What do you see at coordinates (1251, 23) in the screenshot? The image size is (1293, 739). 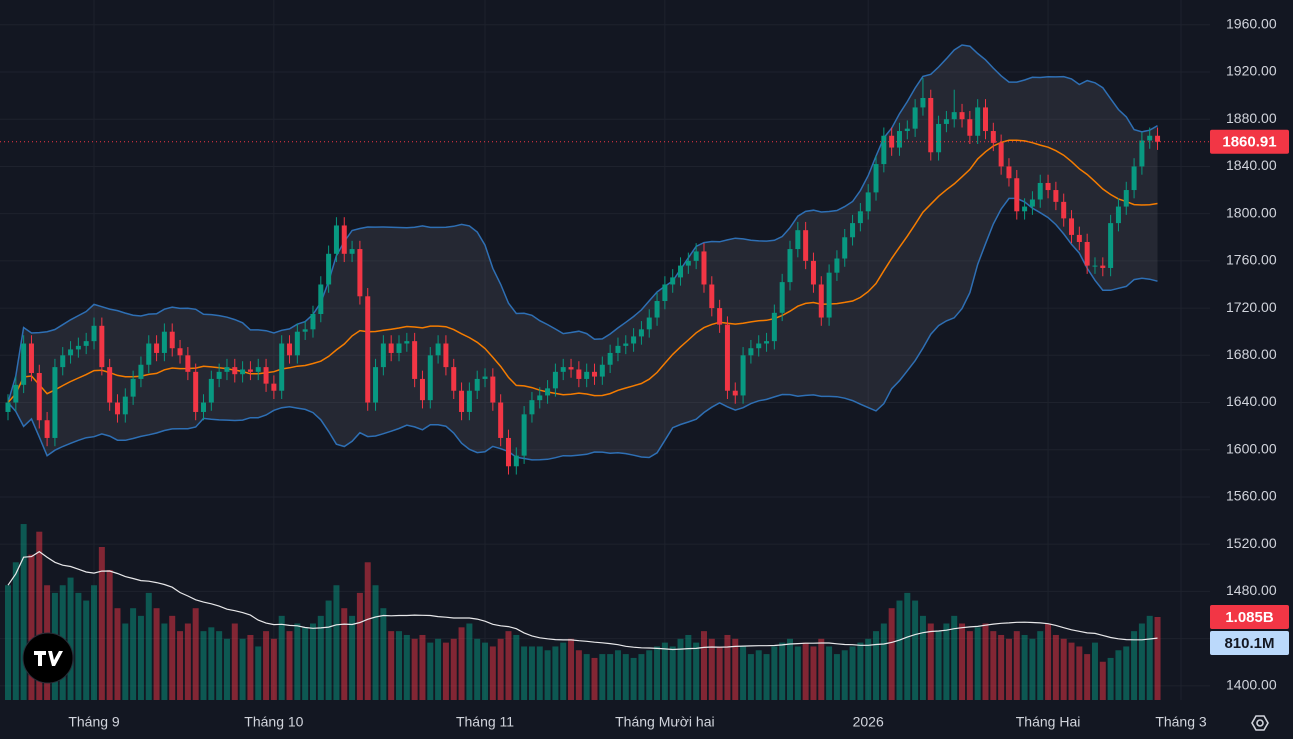 I see `y-tick-label: 1960.00` at bounding box center [1251, 23].